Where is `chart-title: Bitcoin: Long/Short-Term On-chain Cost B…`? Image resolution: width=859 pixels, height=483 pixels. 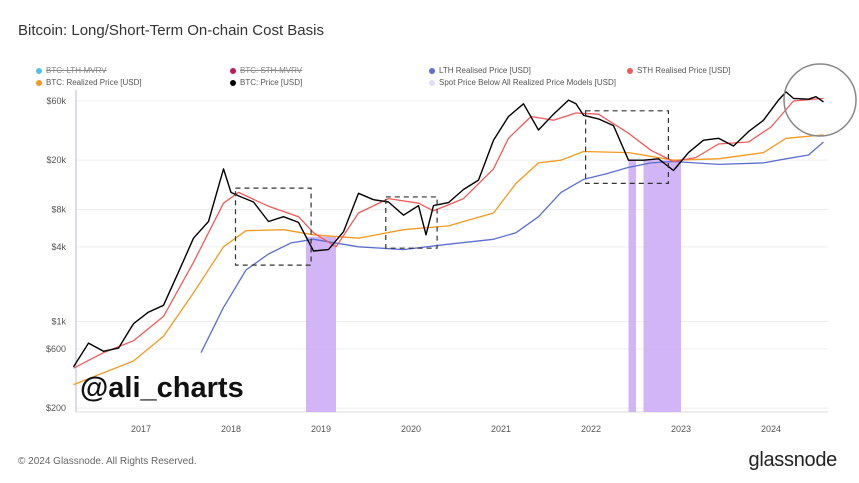 chart-title: Bitcoin: Long/Short-Term On-chain Cost B… is located at coordinates (171, 30).